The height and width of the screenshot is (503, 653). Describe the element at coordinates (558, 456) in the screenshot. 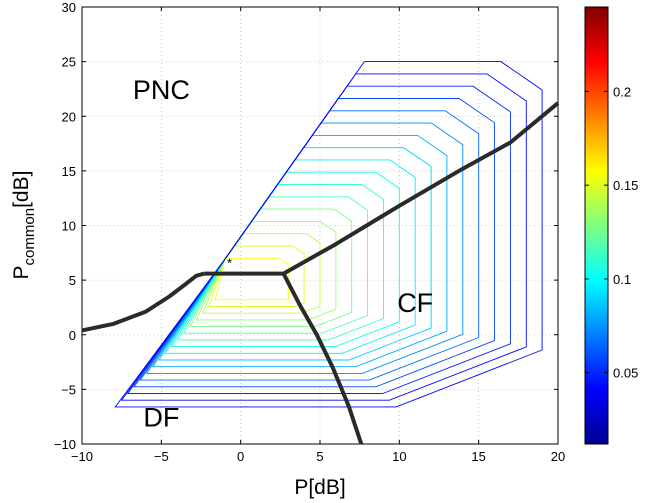

I see `x-tick-label: 20` at that location.